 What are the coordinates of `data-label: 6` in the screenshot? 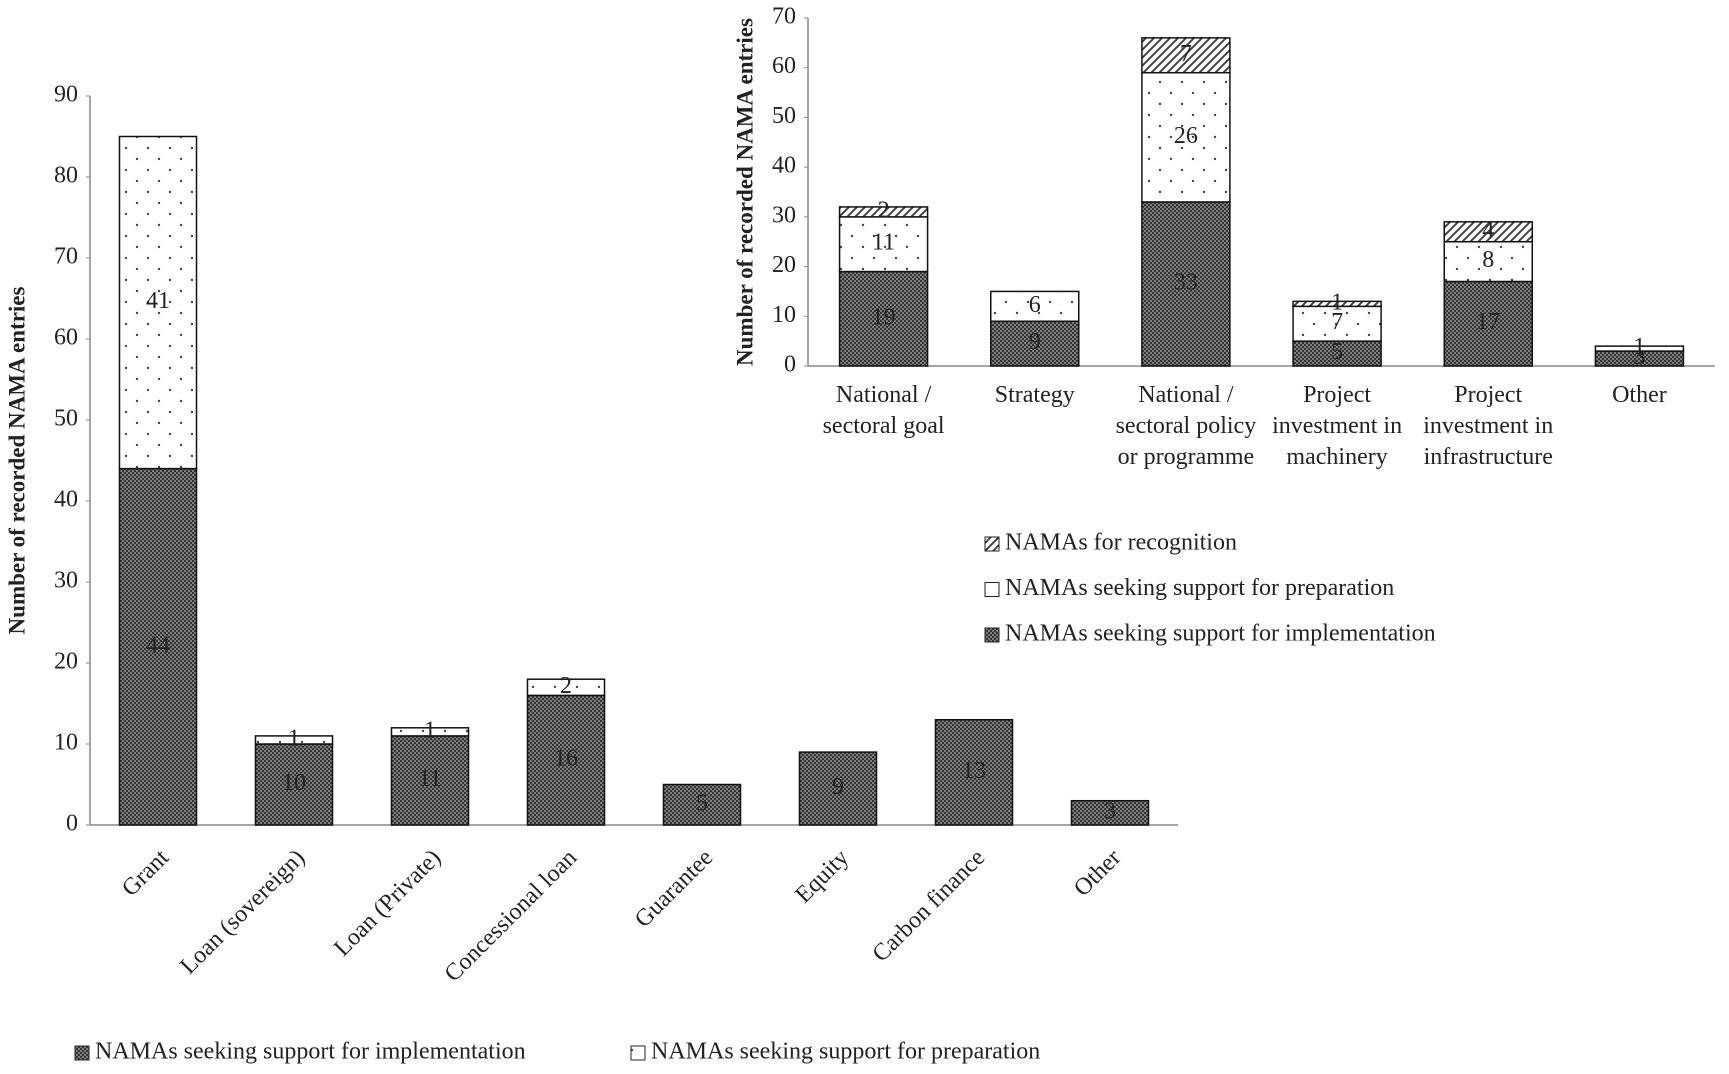 It's located at (1035, 305).